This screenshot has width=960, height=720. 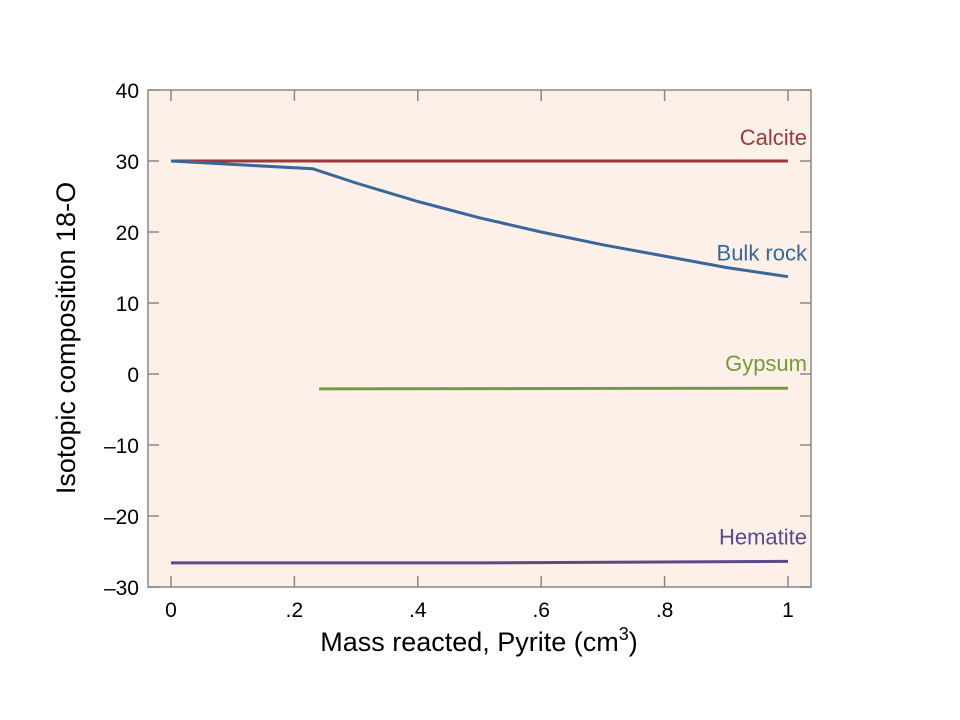 What do you see at coordinates (121, 446) in the screenshot?
I see `y-tick-label: –10` at bounding box center [121, 446].